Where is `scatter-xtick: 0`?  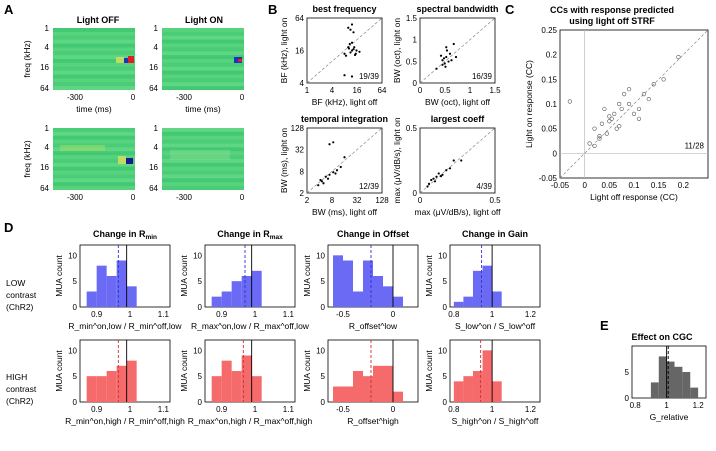 scatter-xtick: 0 is located at coordinates (420, 200).